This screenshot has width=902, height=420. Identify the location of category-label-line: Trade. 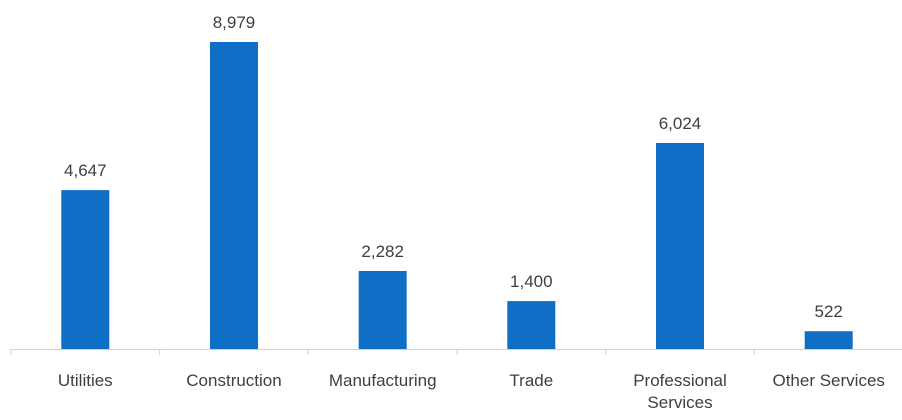
(531, 380).